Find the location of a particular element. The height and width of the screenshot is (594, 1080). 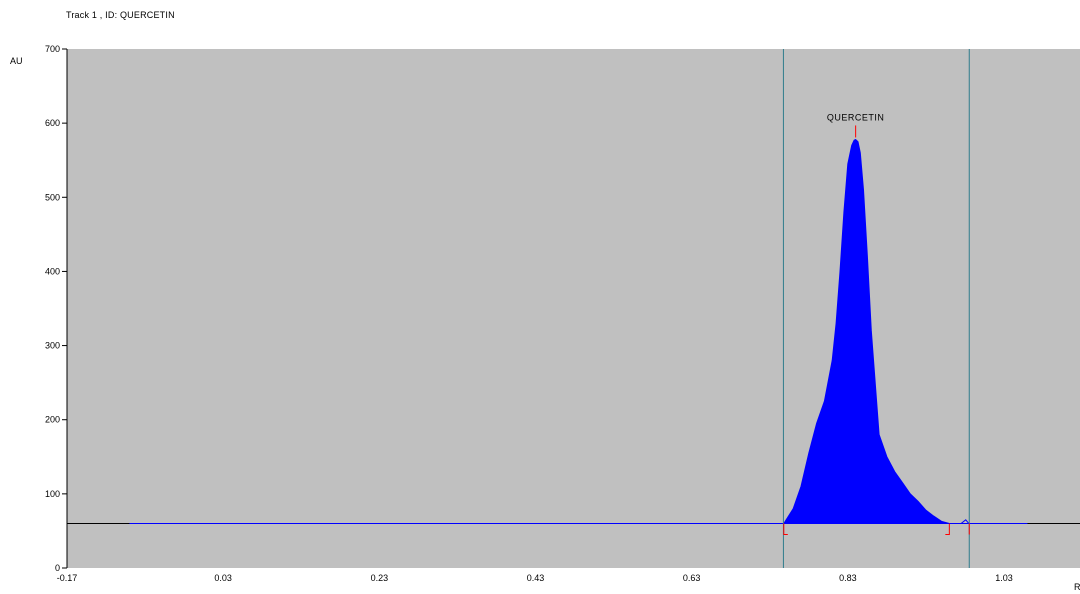

x-tick-label: -0.17 is located at coordinates (67, 578).